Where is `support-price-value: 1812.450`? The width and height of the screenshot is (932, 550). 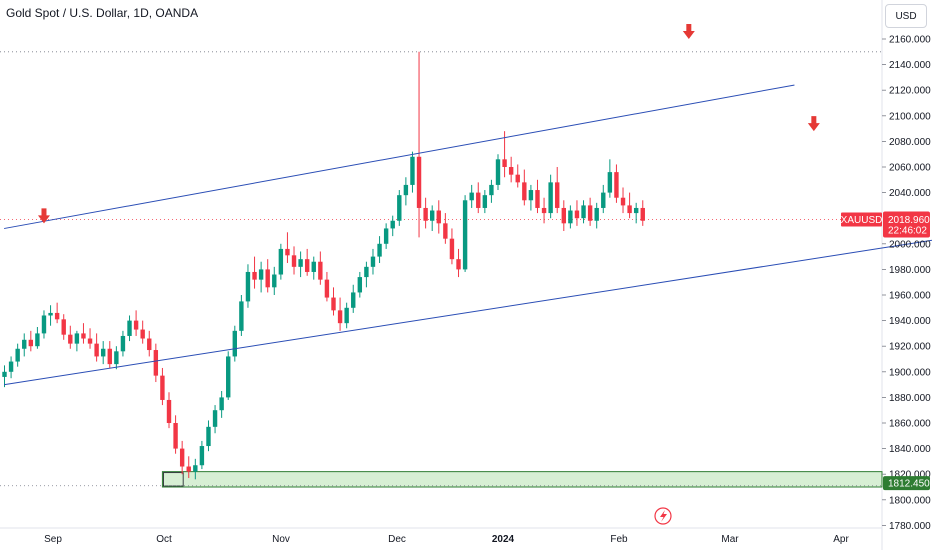 support-price-value: 1812.450 is located at coordinates (909, 484).